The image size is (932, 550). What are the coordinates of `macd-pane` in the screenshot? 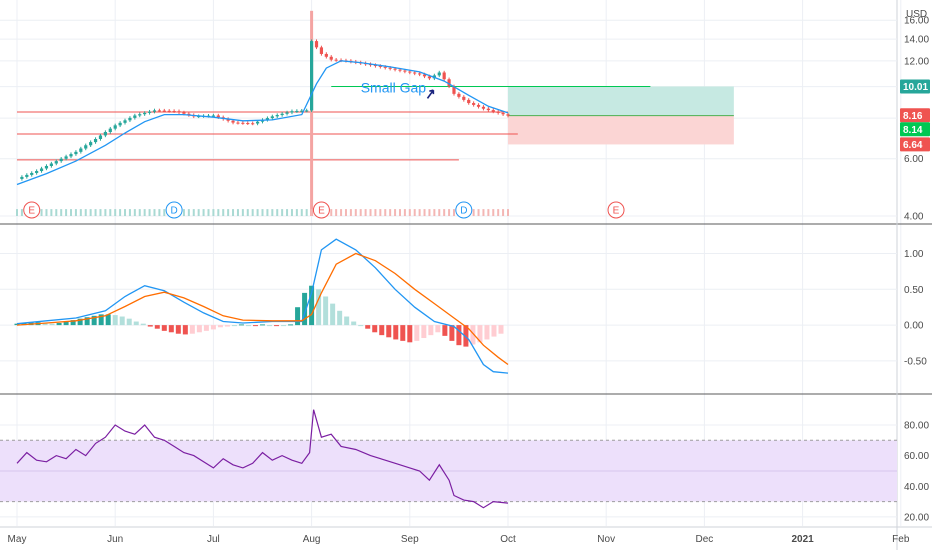 It's located at (261, 306).